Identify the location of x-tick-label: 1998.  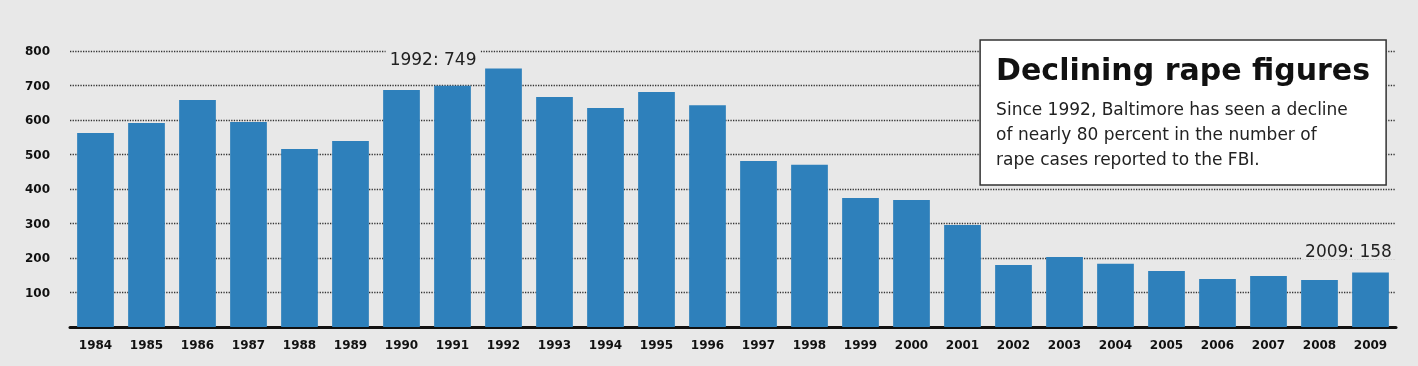
(809, 345).